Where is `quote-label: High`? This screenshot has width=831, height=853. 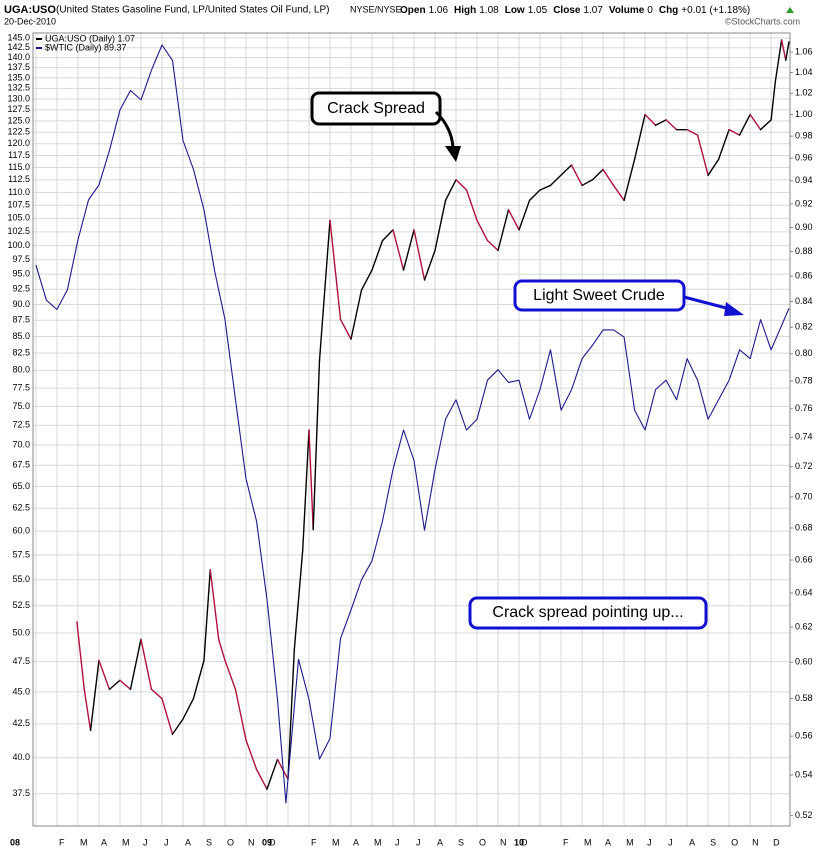 quote-label: High is located at coordinates (465, 10).